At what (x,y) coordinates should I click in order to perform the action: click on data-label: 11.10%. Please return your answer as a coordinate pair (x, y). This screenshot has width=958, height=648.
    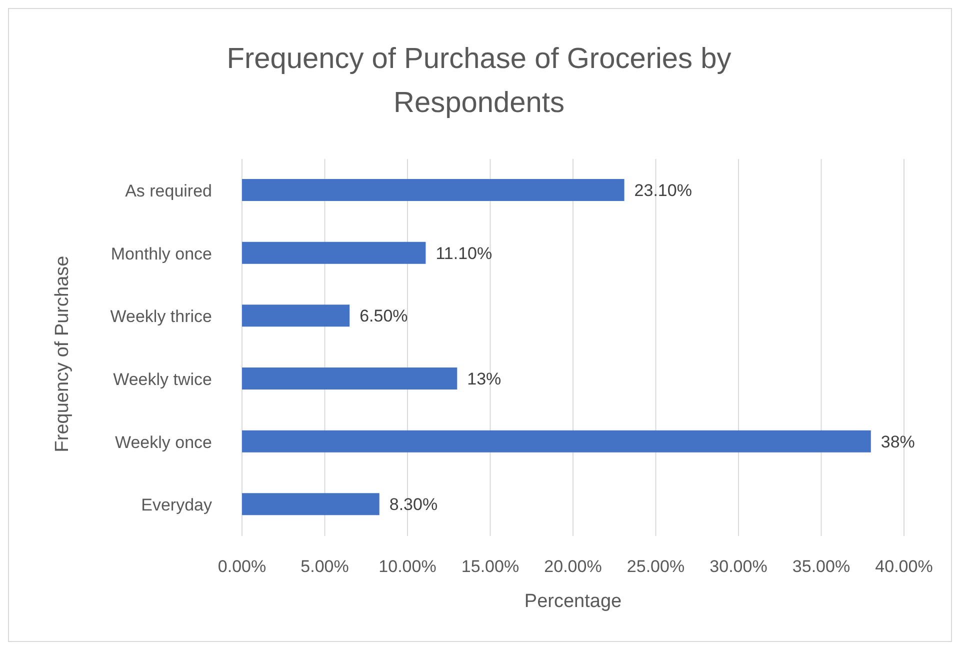
    Looking at the image, I should click on (464, 253).